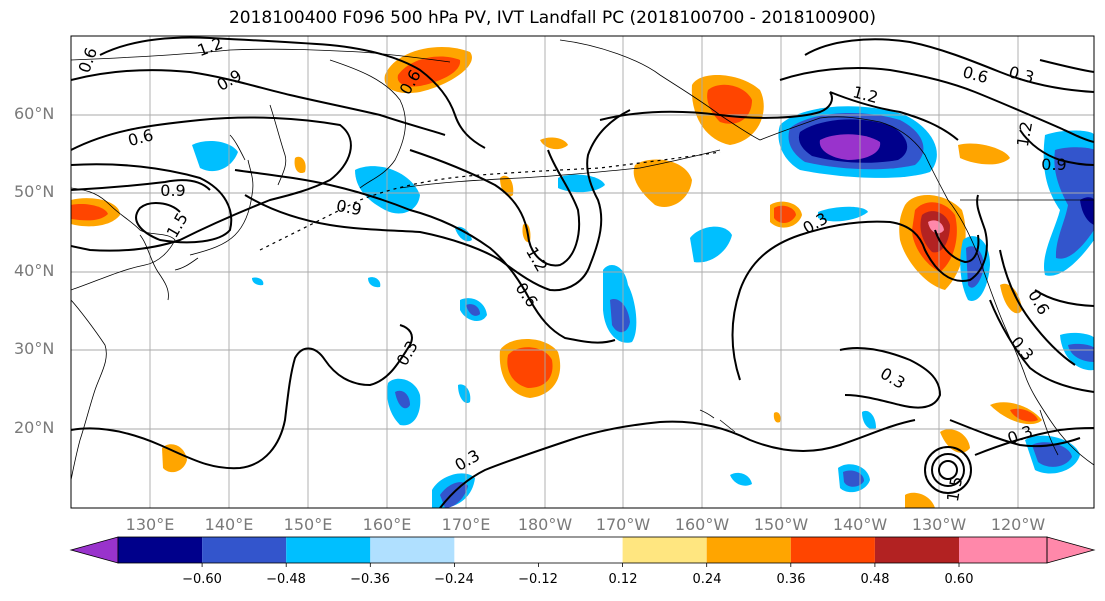  What do you see at coordinates (560, 169) in the screenshot?
I see `coast-aleutians` at bounding box center [560, 169].